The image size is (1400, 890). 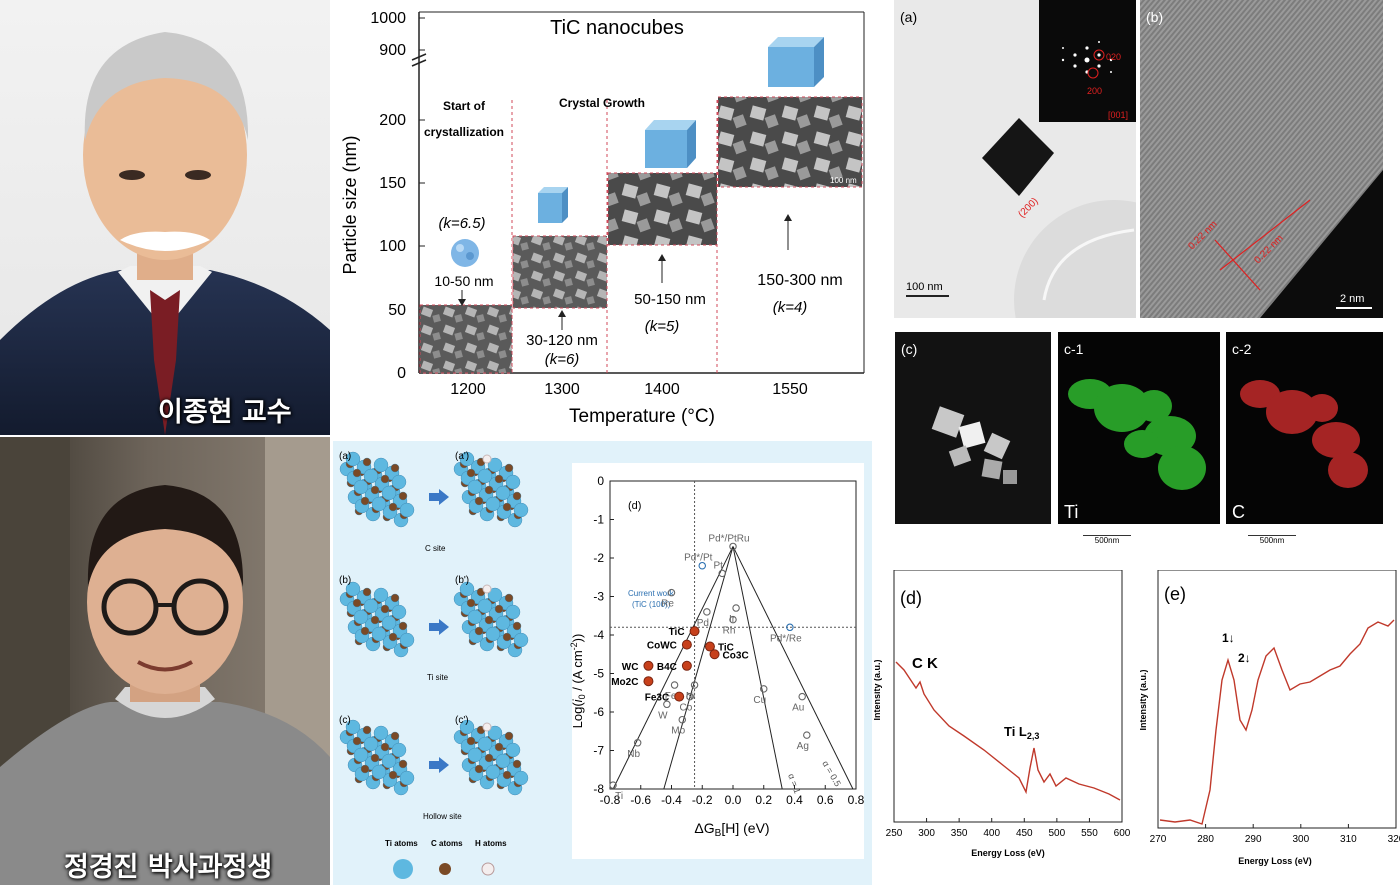 What do you see at coordinates (598, 751) in the screenshot?
I see `y-tick-label: -7` at bounding box center [598, 751].